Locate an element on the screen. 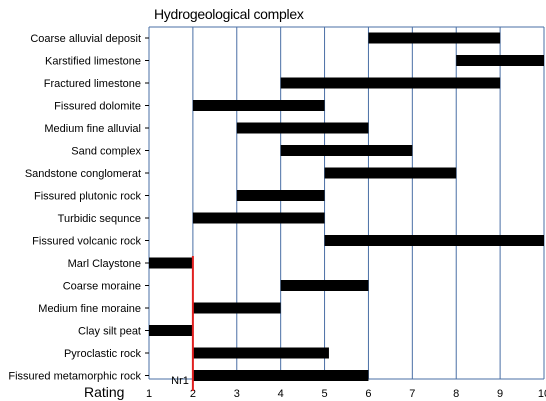 This screenshot has height=401, width=546. category-label-11: Coarse moraine is located at coordinates (102, 287).